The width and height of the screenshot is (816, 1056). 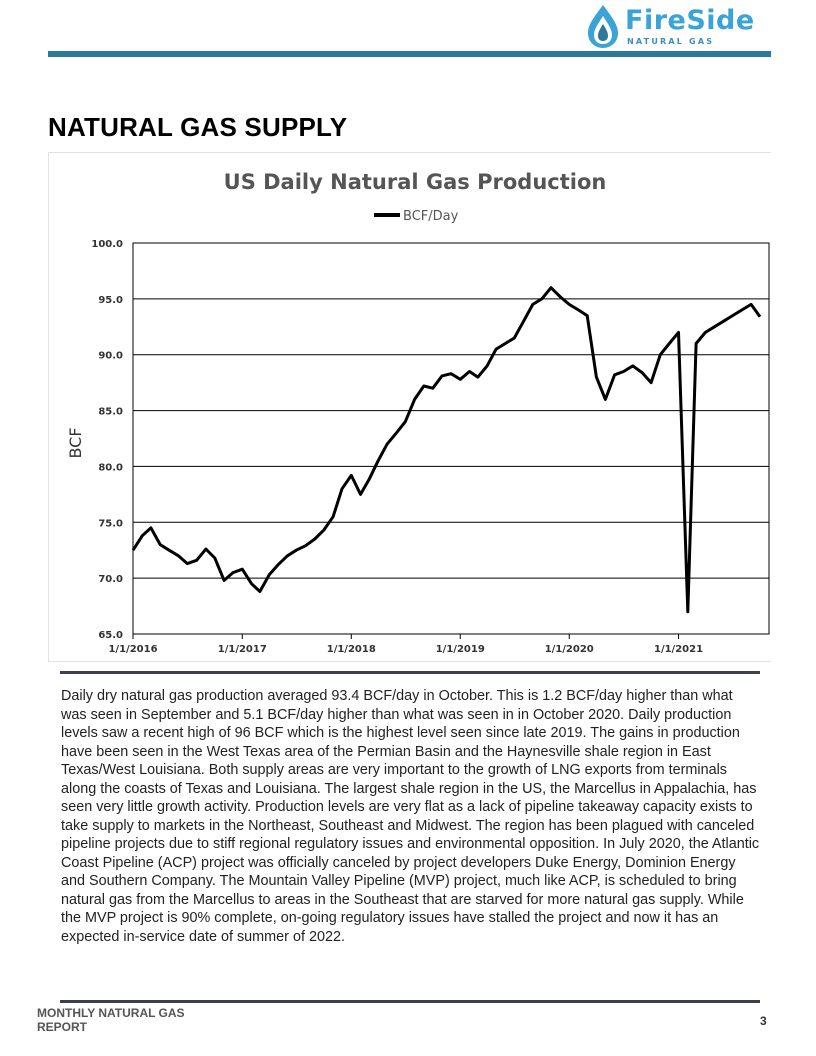 I want to click on legend-label: BCF/Day, so click(x=431, y=216).